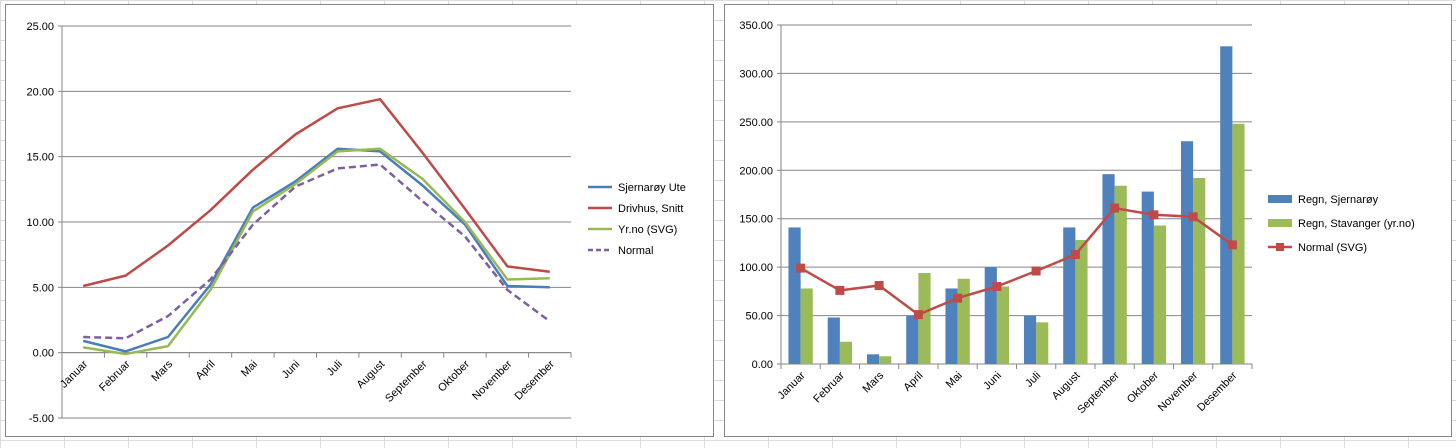 This screenshot has height=448, width=1456. I want to click on y-tick-label: 5.00, so click(43, 288).